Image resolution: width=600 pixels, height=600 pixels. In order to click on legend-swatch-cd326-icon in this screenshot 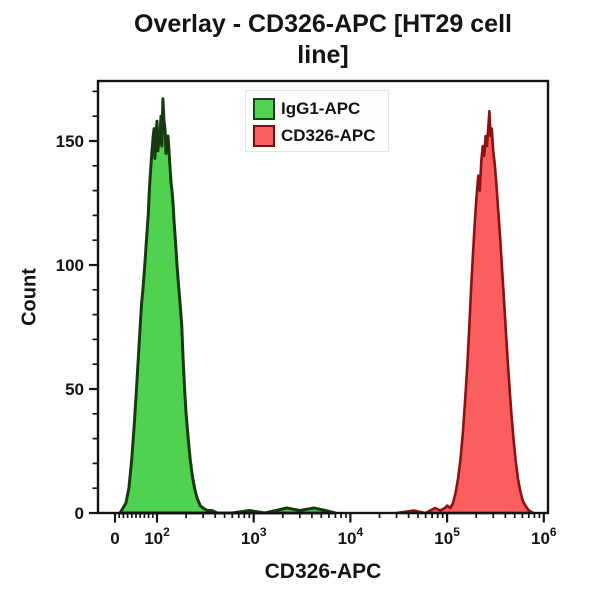, I will do `click(264, 135)`.